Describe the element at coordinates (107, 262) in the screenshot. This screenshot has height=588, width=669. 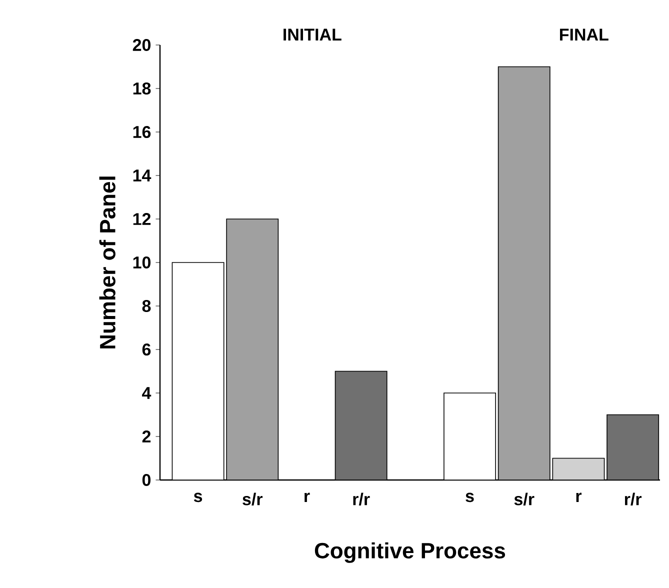
I see `y-axis-title: Number of Panel` at that location.